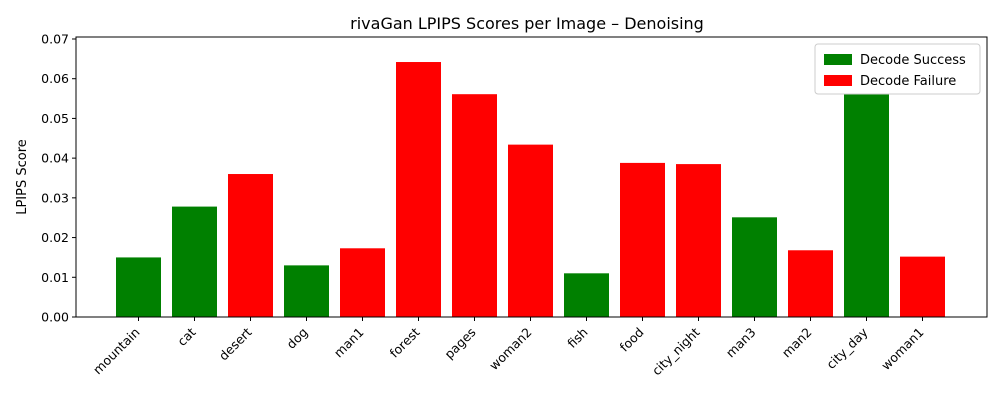 The image size is (1000, 400). I want to click on y-tick-label: 0.00, so click(55, 317).